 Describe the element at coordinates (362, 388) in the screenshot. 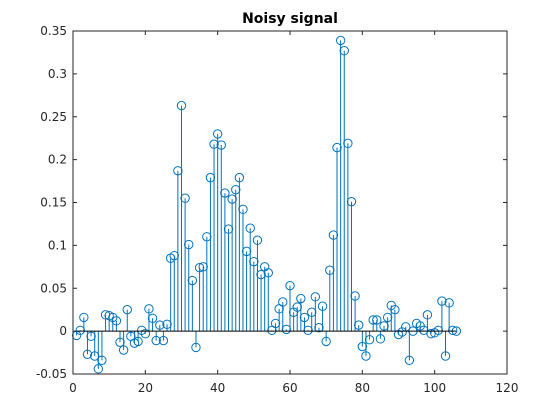

I see `x-tick-label: 80` at that location.